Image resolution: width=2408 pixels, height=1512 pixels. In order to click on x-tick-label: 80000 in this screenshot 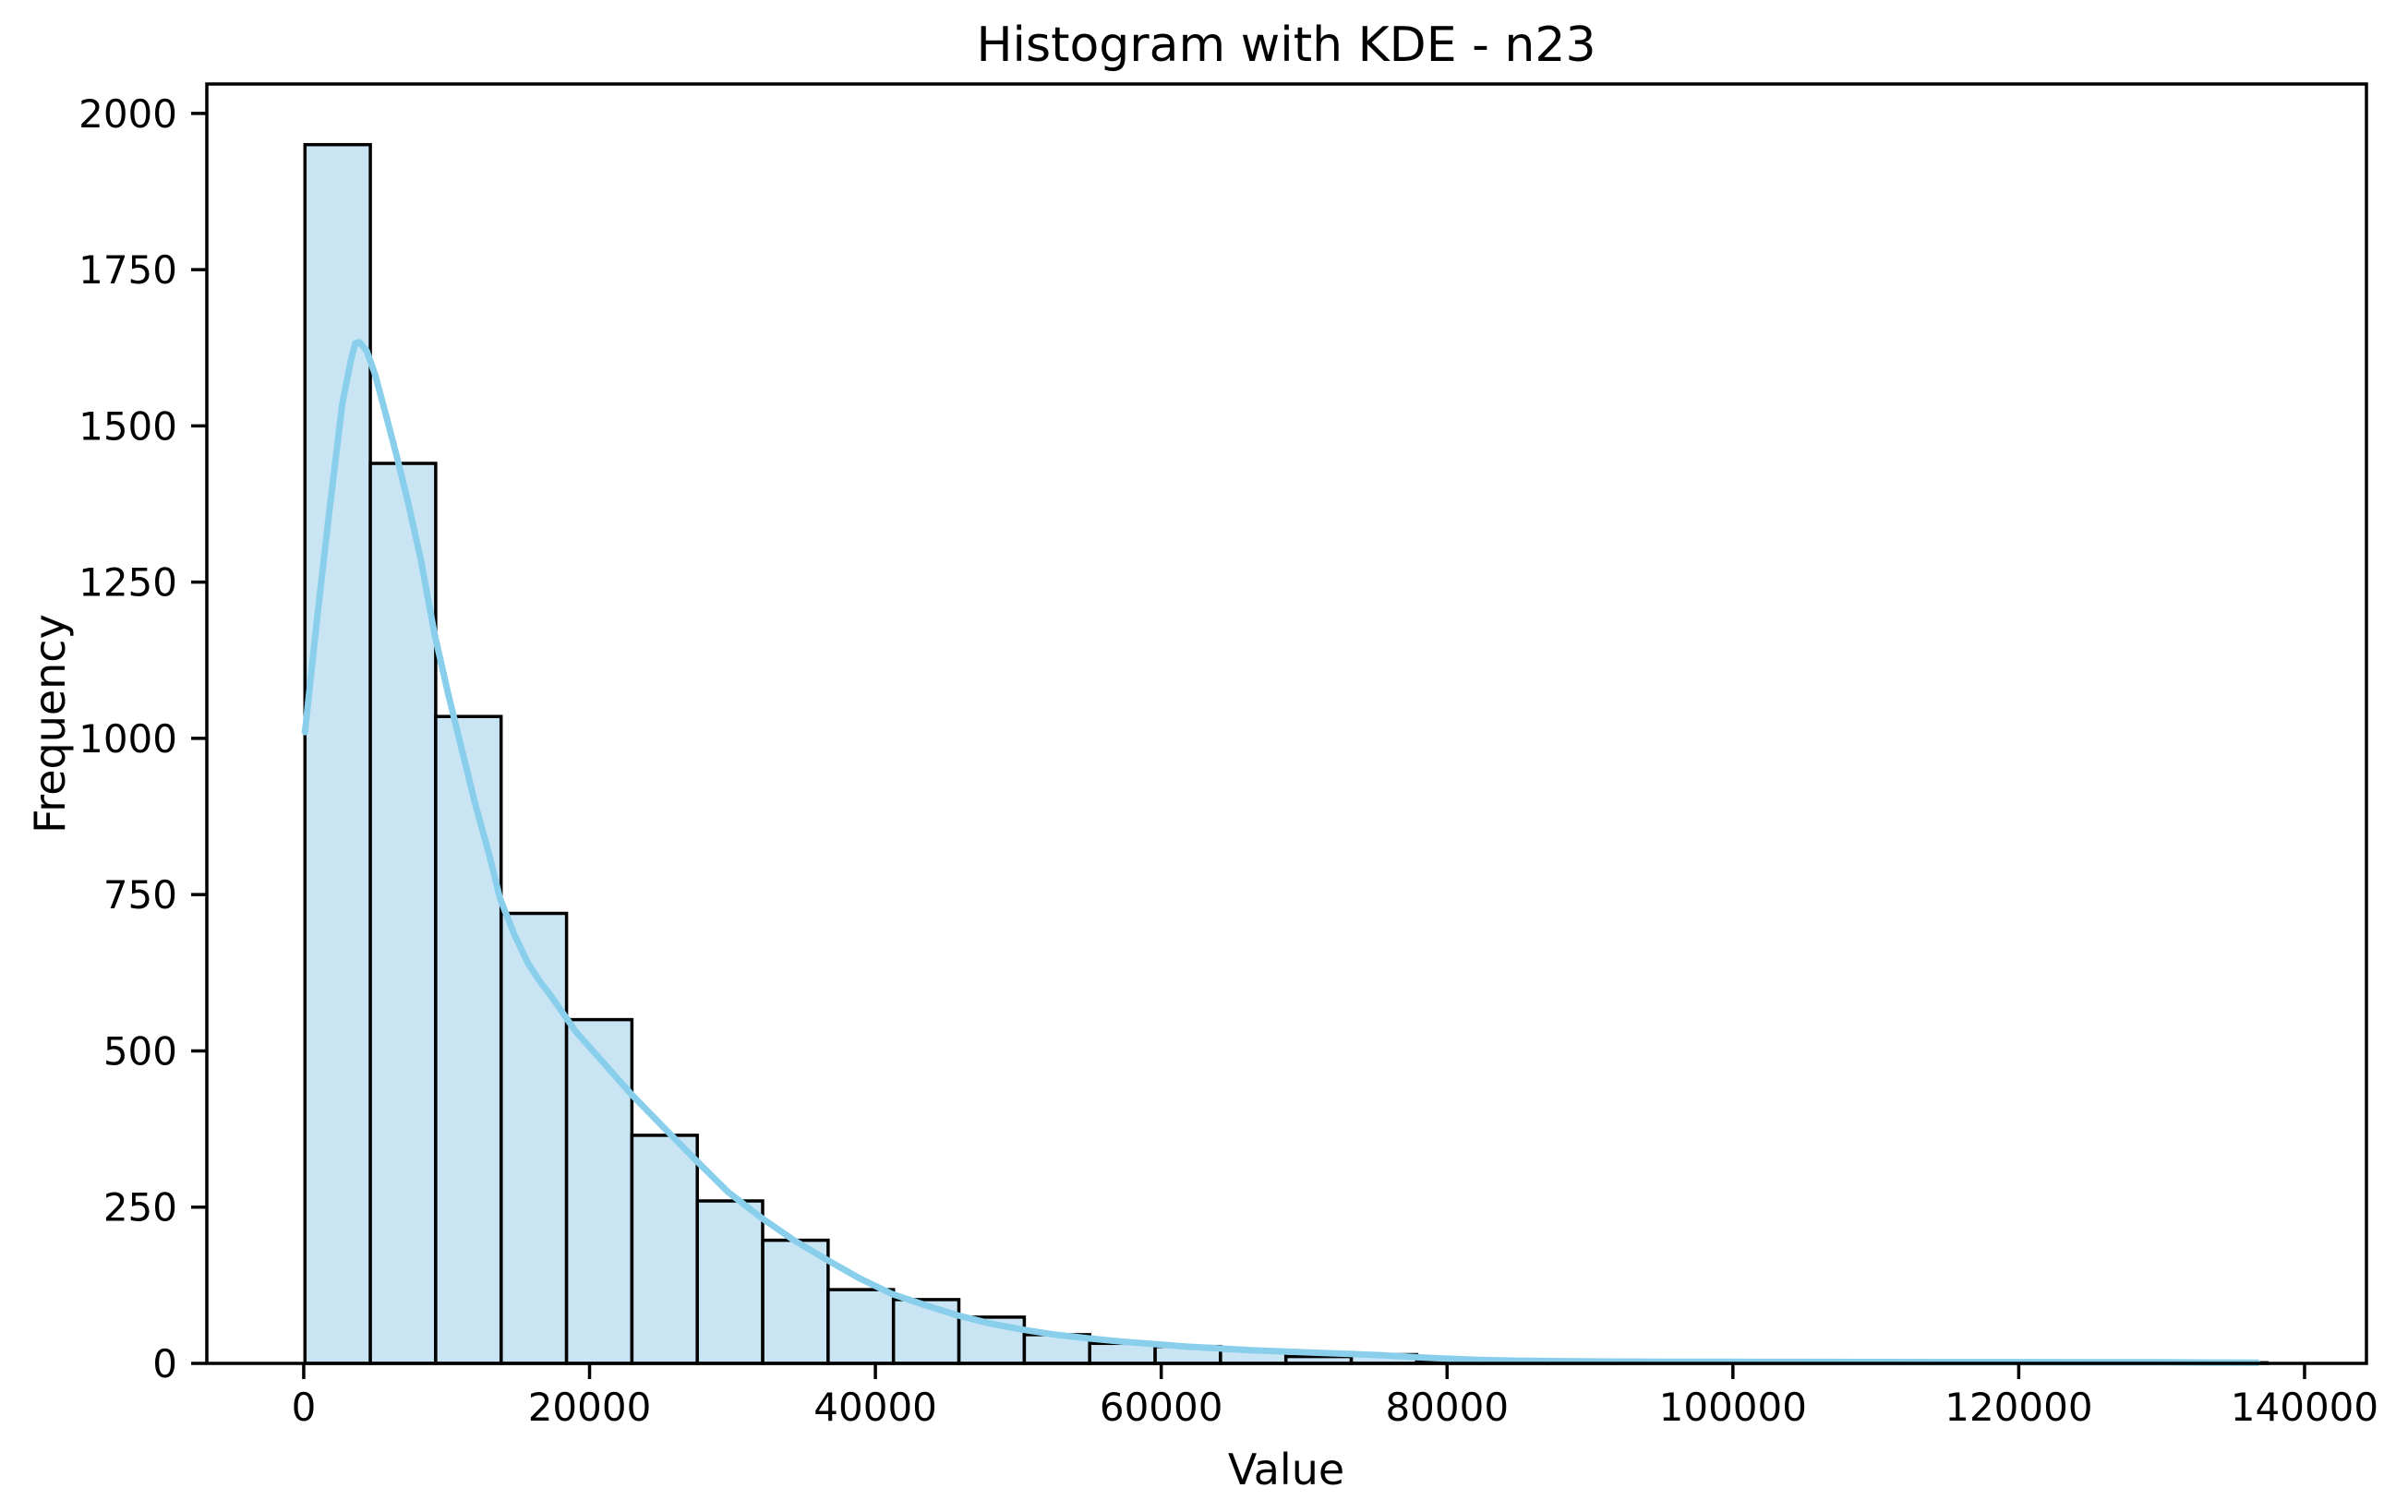, I will do `click(1447, 1407)`.